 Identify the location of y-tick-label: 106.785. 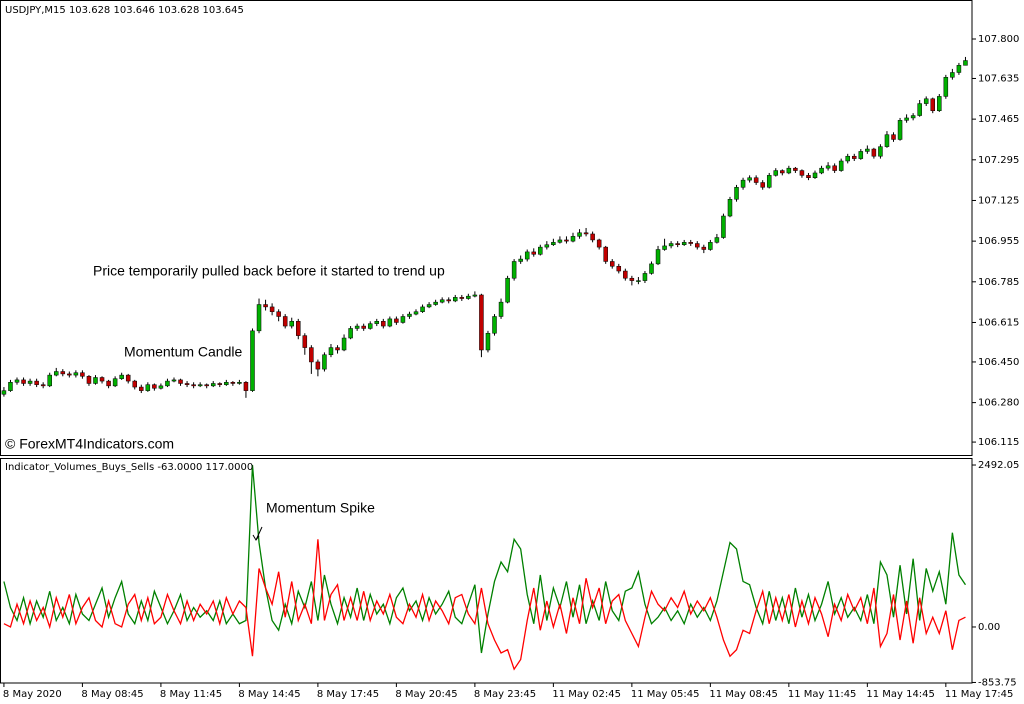
(998, 282).